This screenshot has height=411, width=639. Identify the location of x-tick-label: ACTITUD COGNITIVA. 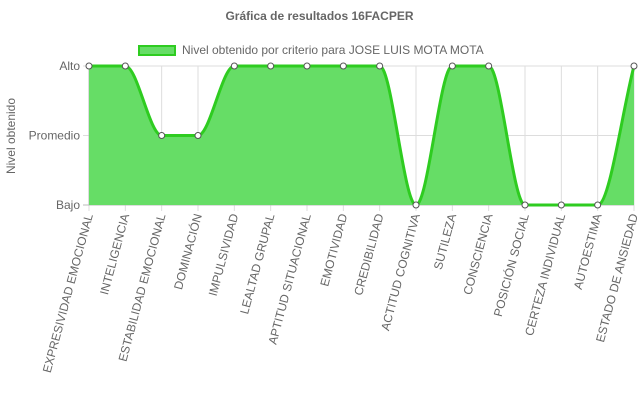
(400, 272).